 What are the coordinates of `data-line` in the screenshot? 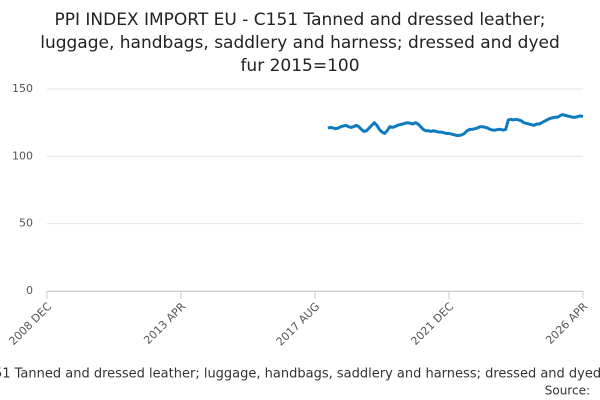 It's located at (455, 125).